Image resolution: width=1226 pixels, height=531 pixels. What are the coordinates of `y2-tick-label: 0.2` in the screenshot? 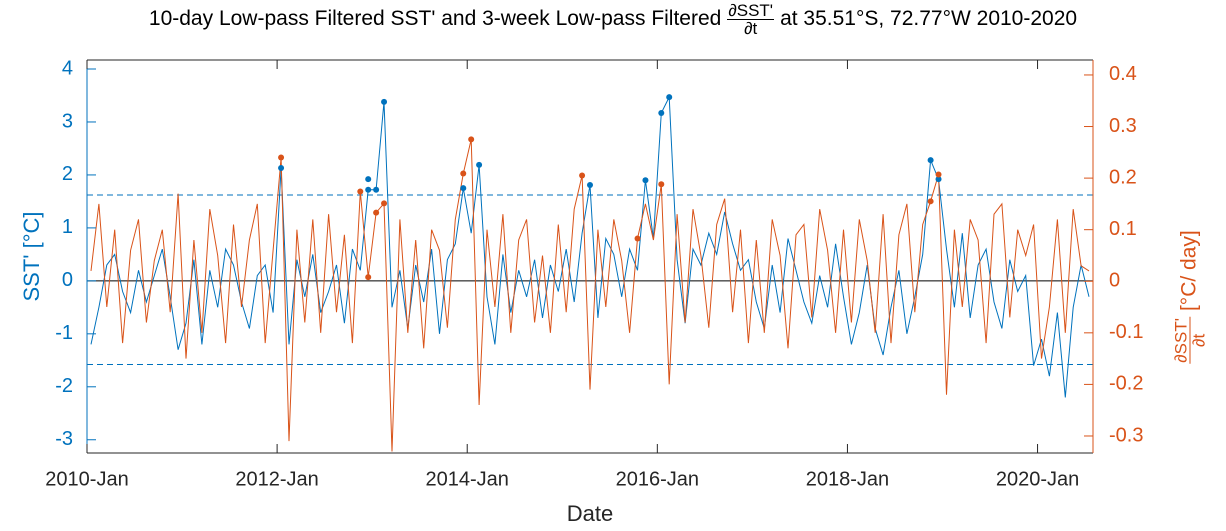 It's located at (1123, 177).